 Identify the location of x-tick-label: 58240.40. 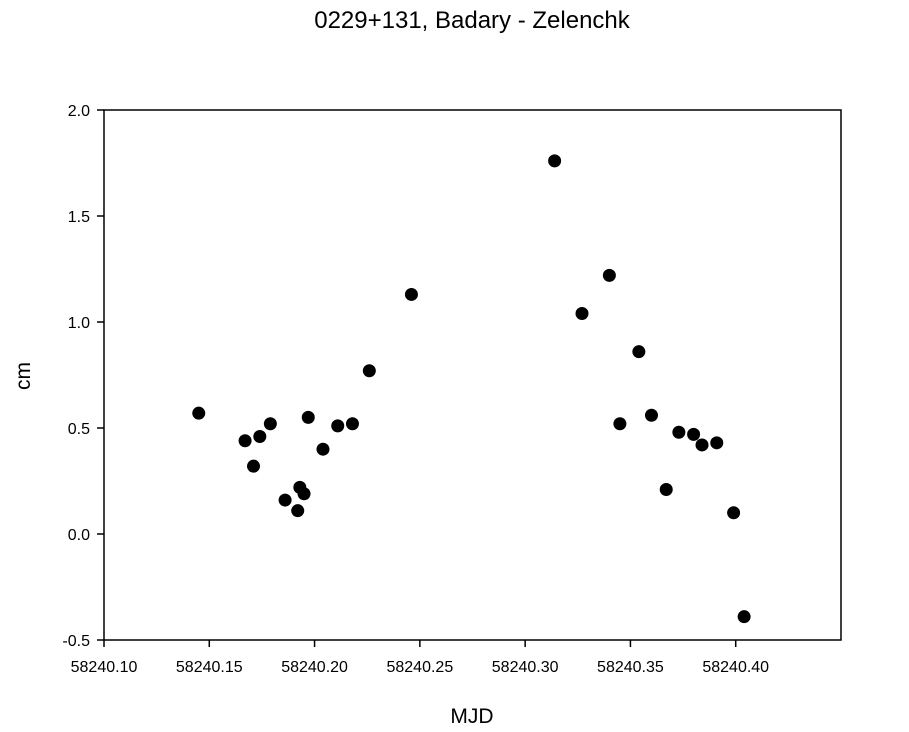
(735, 667).